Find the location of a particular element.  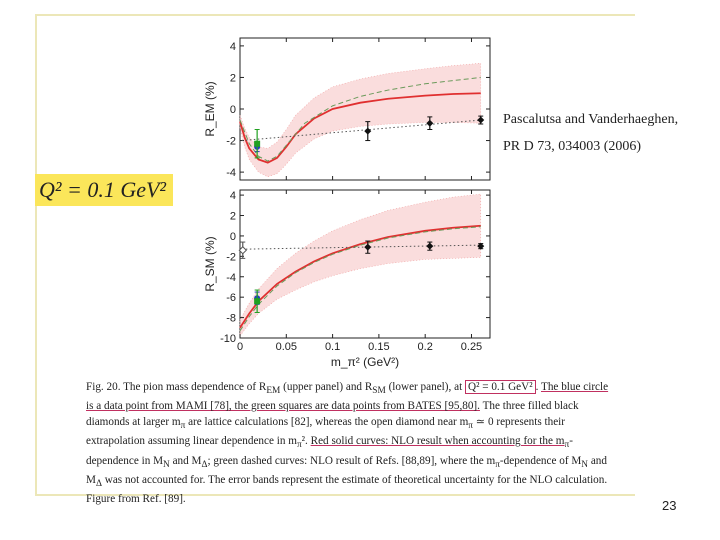

caption-text: (lower panel), at is located at coordinates (425, 387).